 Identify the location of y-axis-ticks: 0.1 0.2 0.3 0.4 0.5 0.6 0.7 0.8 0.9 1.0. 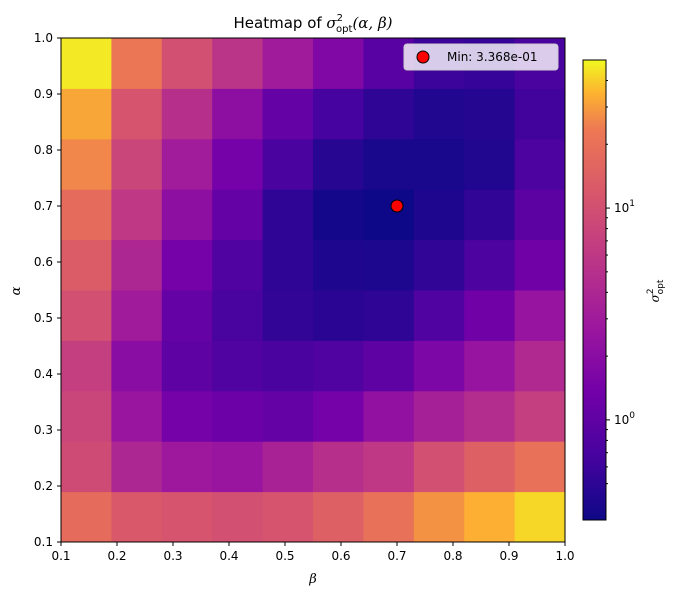
(47, 290).